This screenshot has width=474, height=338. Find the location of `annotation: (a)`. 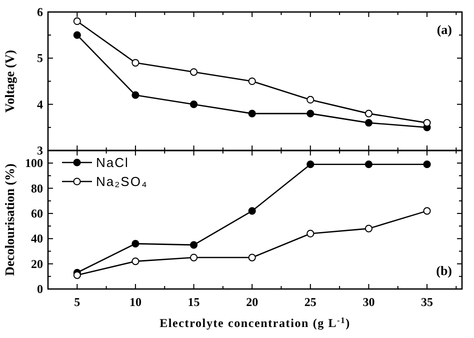

annotation: (a) is located at coordinates (444, 29).